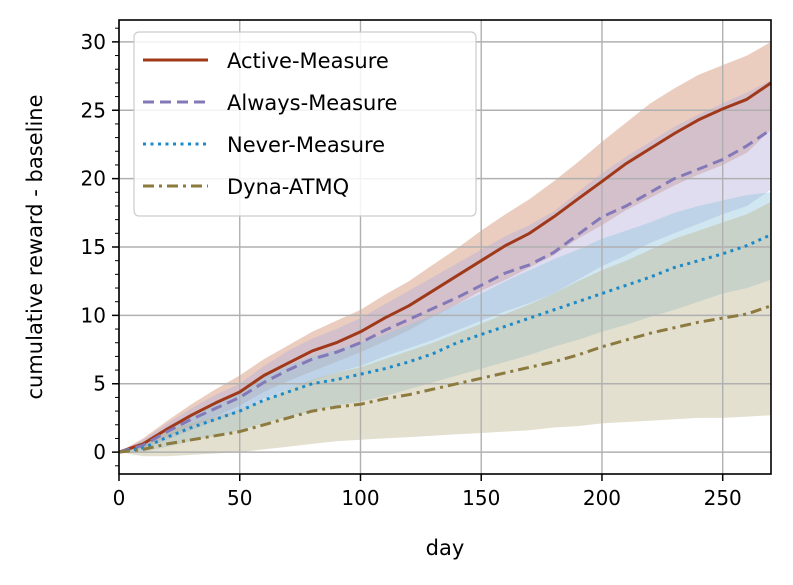 This screenshot has height=585, width=793. What do you see at coordinates (427, 492) in the screenshot?
I see `x-axis: 0 50 100 150 200 250` at bounding box center [427, 492].